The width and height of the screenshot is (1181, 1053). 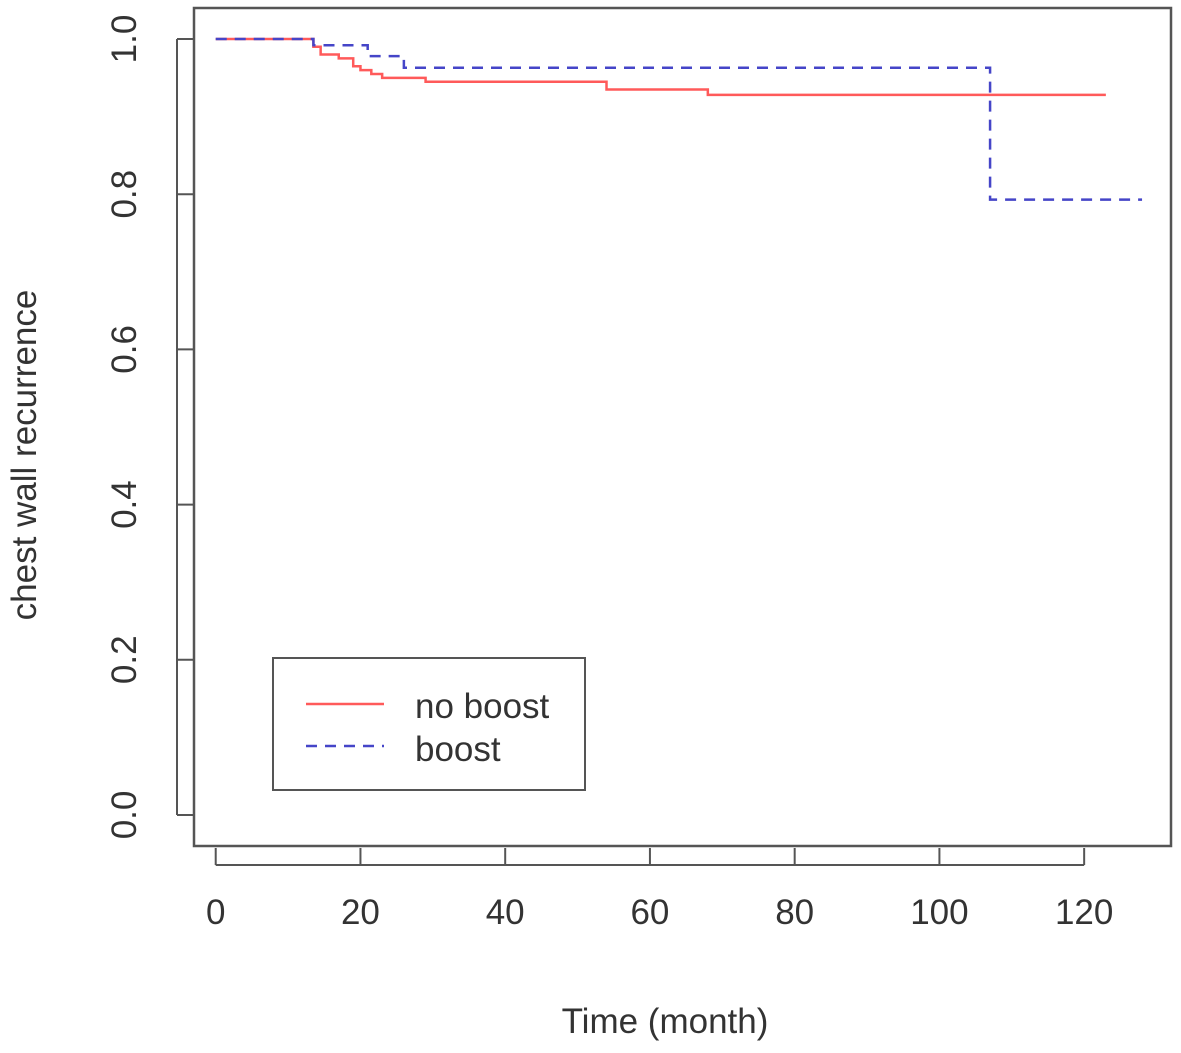 I want to click on y-tick-label-0.4: 0.4, so click(x=124, y=504).